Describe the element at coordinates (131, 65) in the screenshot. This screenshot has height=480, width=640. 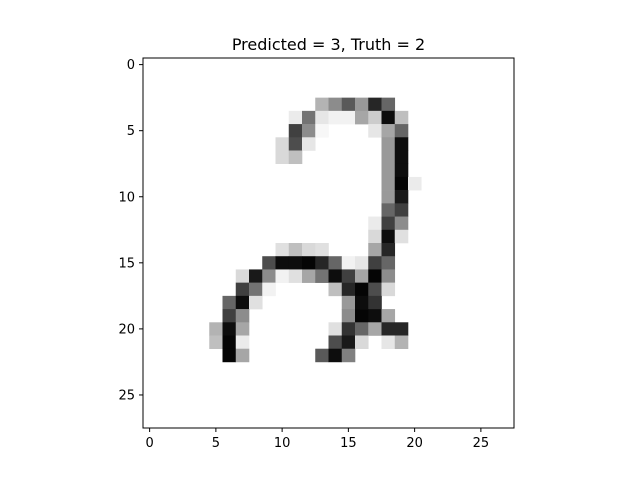
I see `y-tick-label: 0` at that location.